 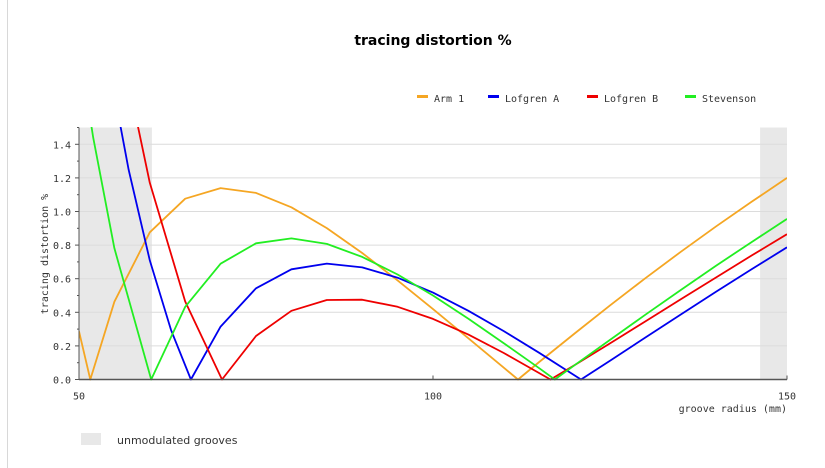 What do you see at coordinates (733, 409) in the screenshot?
I see `x-axis-label: groove radius (mm)` at bounding box center [733, 409].